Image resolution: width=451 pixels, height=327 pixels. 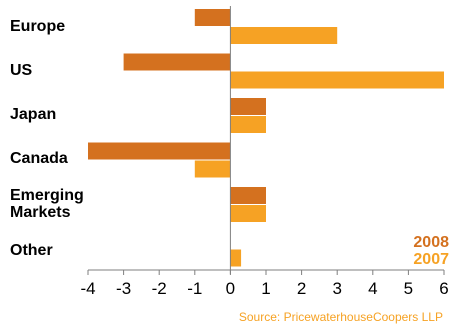 What do you see at coordinates (301, 288) in the screenshot?
I see `x-tick-label: 2` at bounding box center [301, 288].